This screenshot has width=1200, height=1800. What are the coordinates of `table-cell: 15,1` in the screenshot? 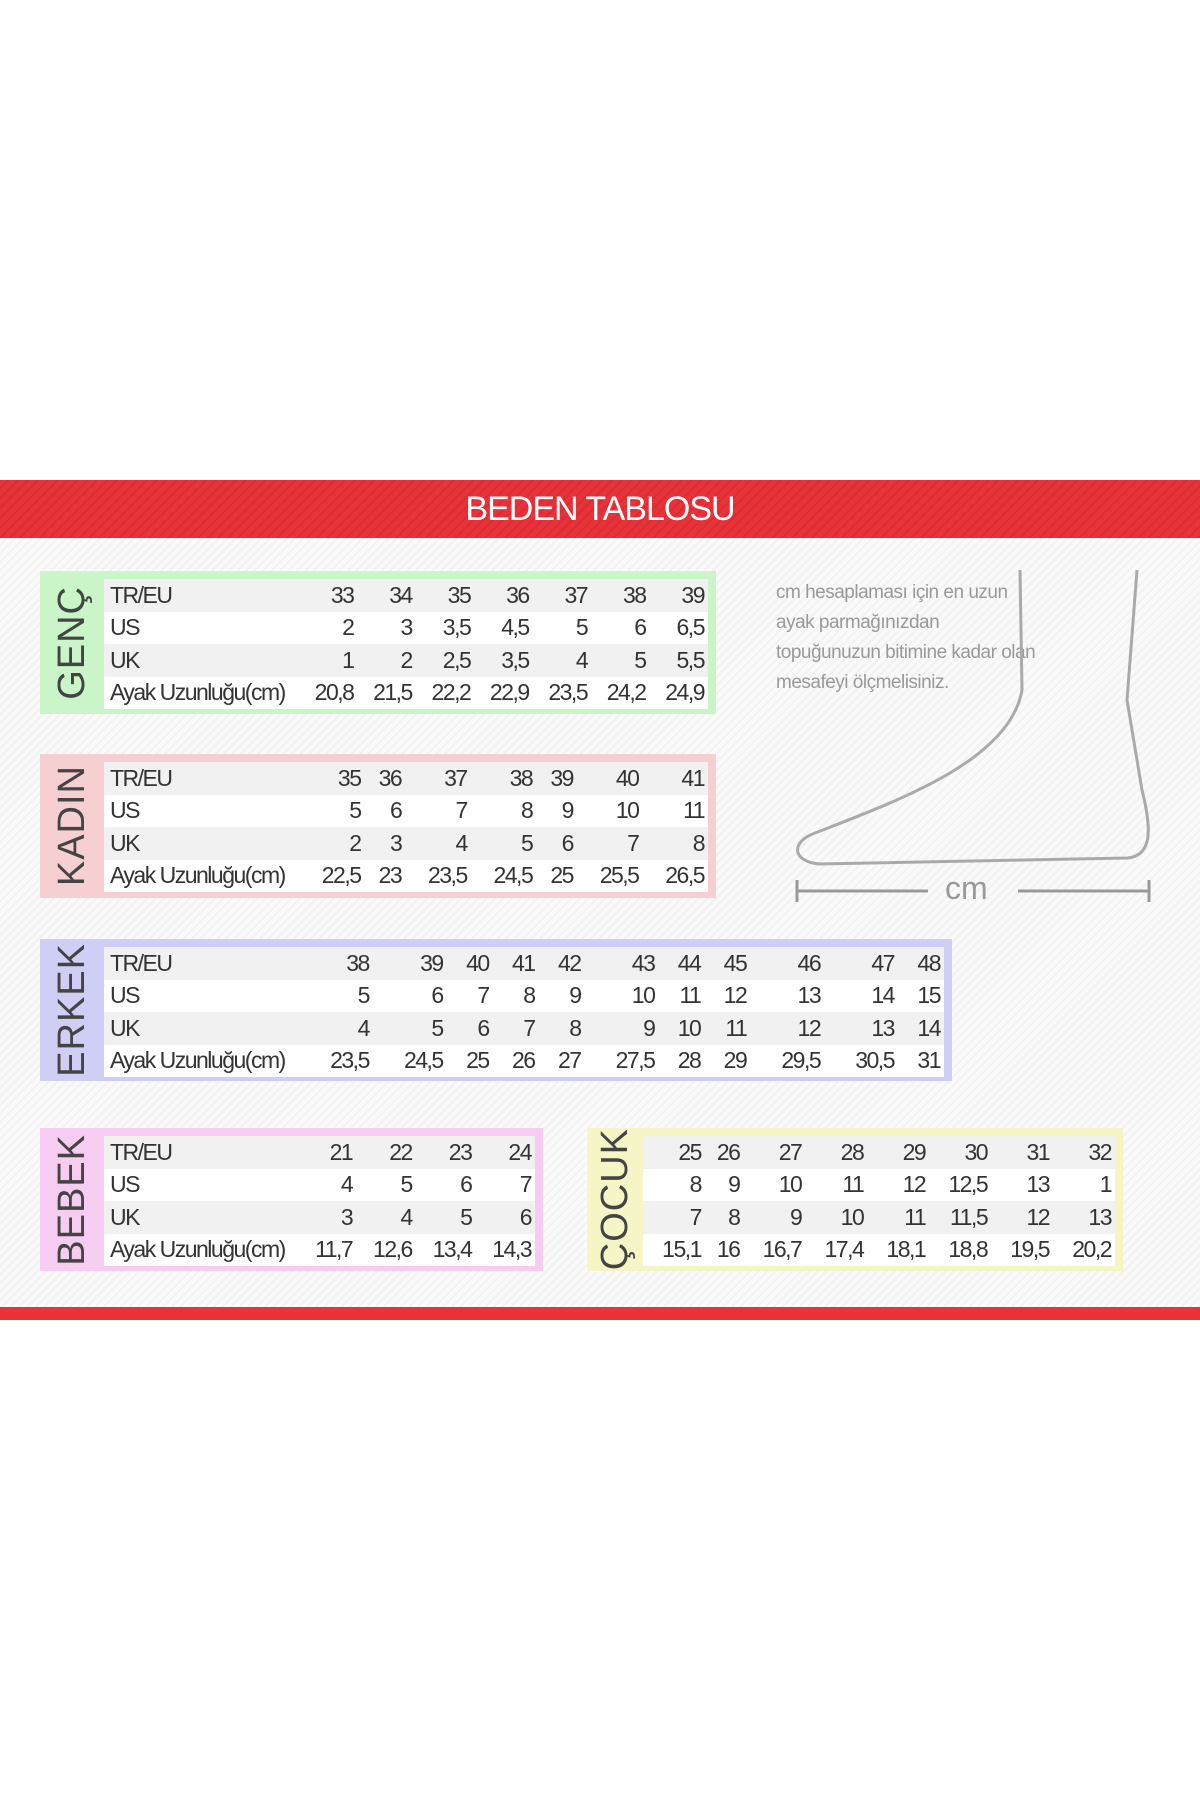 It's located at (674, 1249).